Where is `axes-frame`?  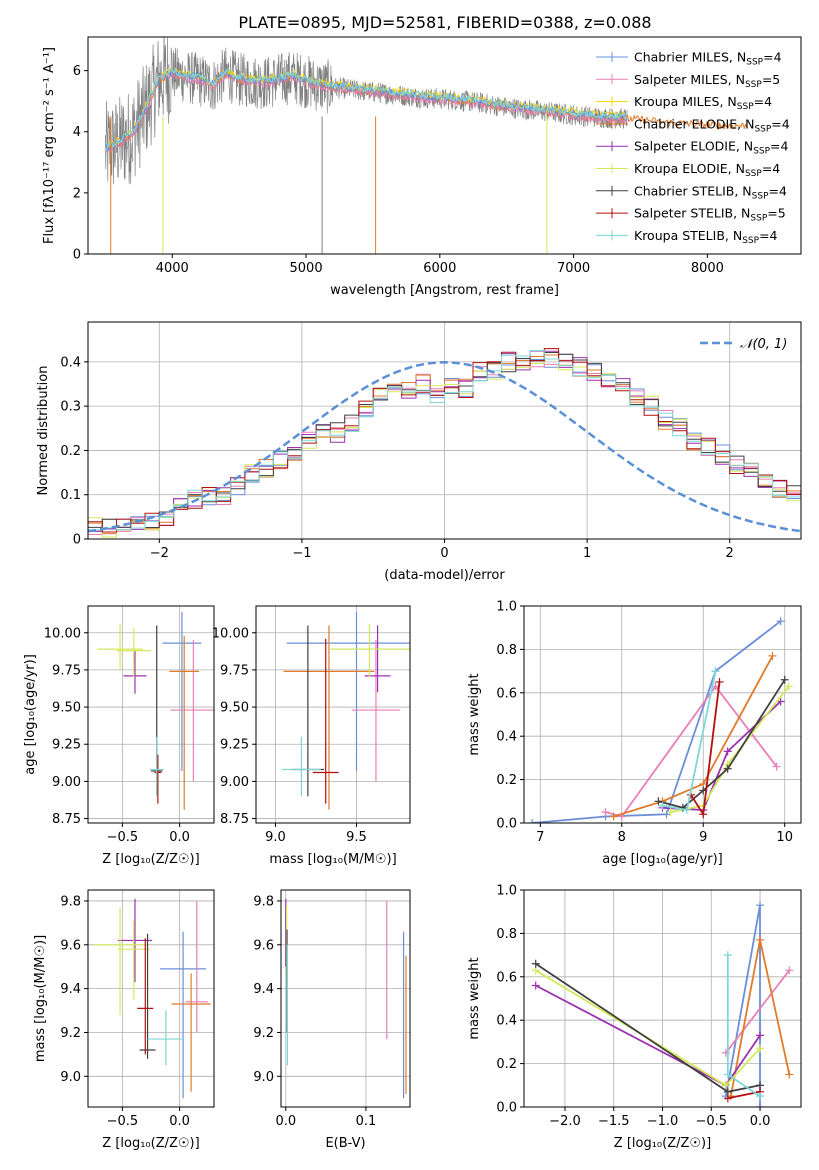
axes-frame is located at coordinates (333, 714).